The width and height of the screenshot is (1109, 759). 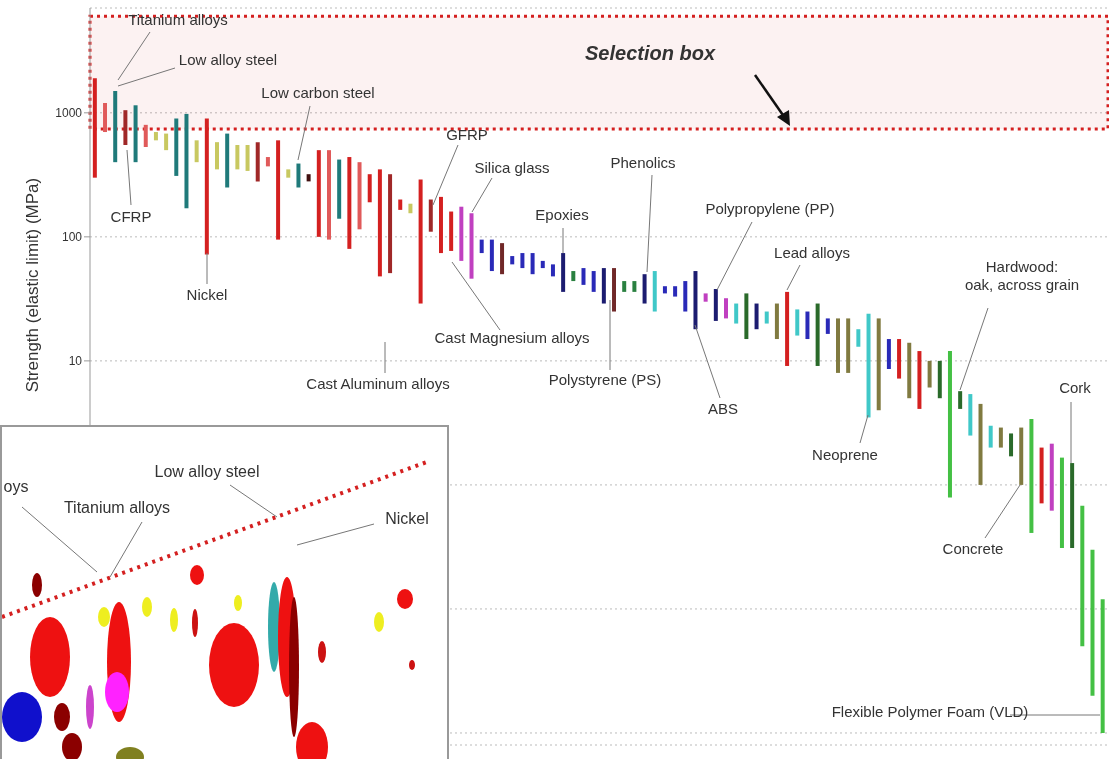 What do you see at coordinates (69, 113) in the screenshot?
I see `y-tick-label: 1000` at bounding box center [69, 113].